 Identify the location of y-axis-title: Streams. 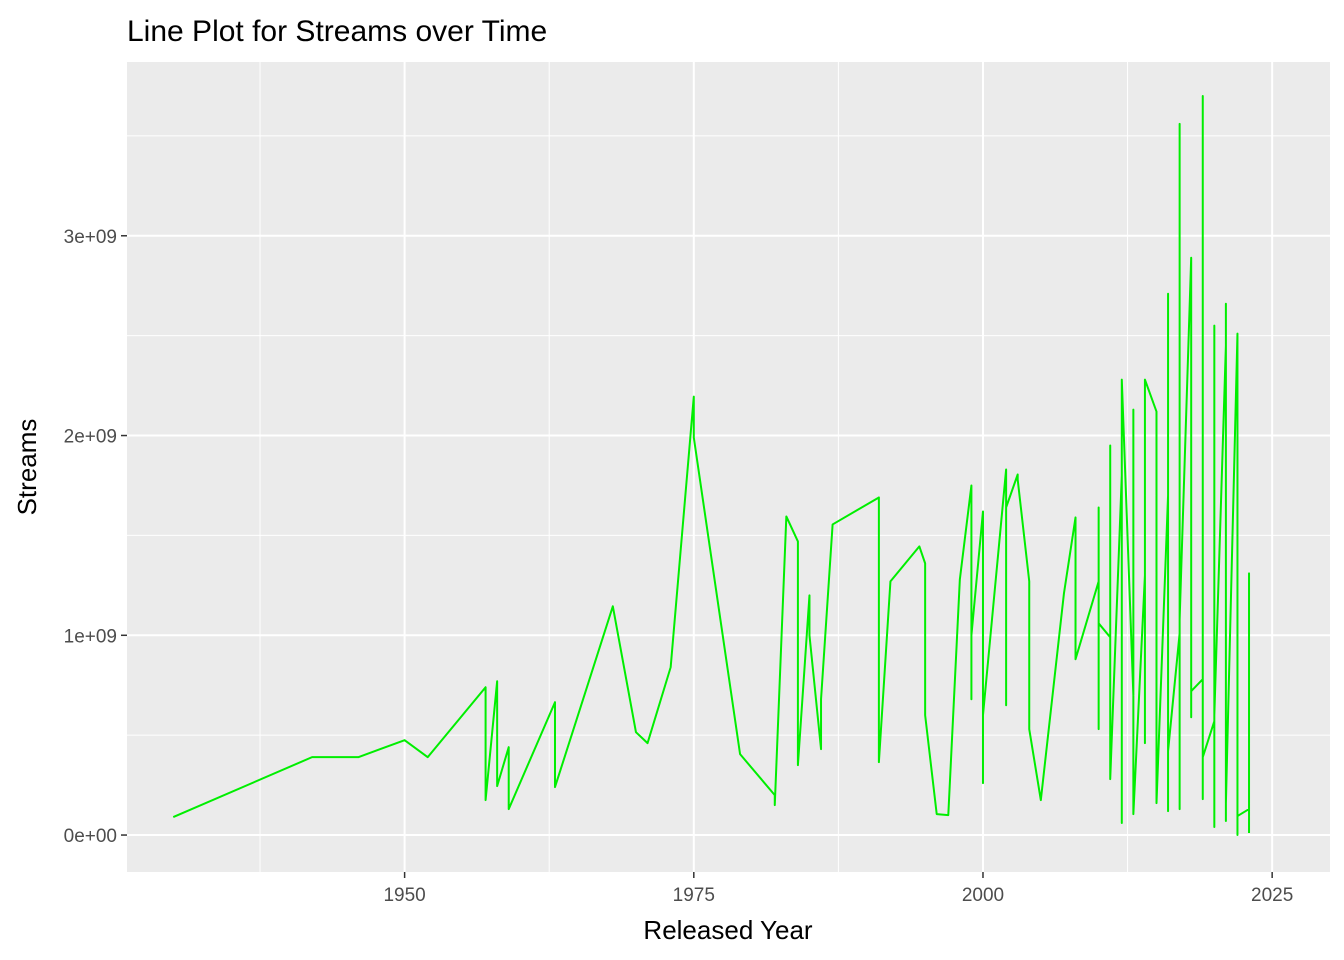
(27, 467).